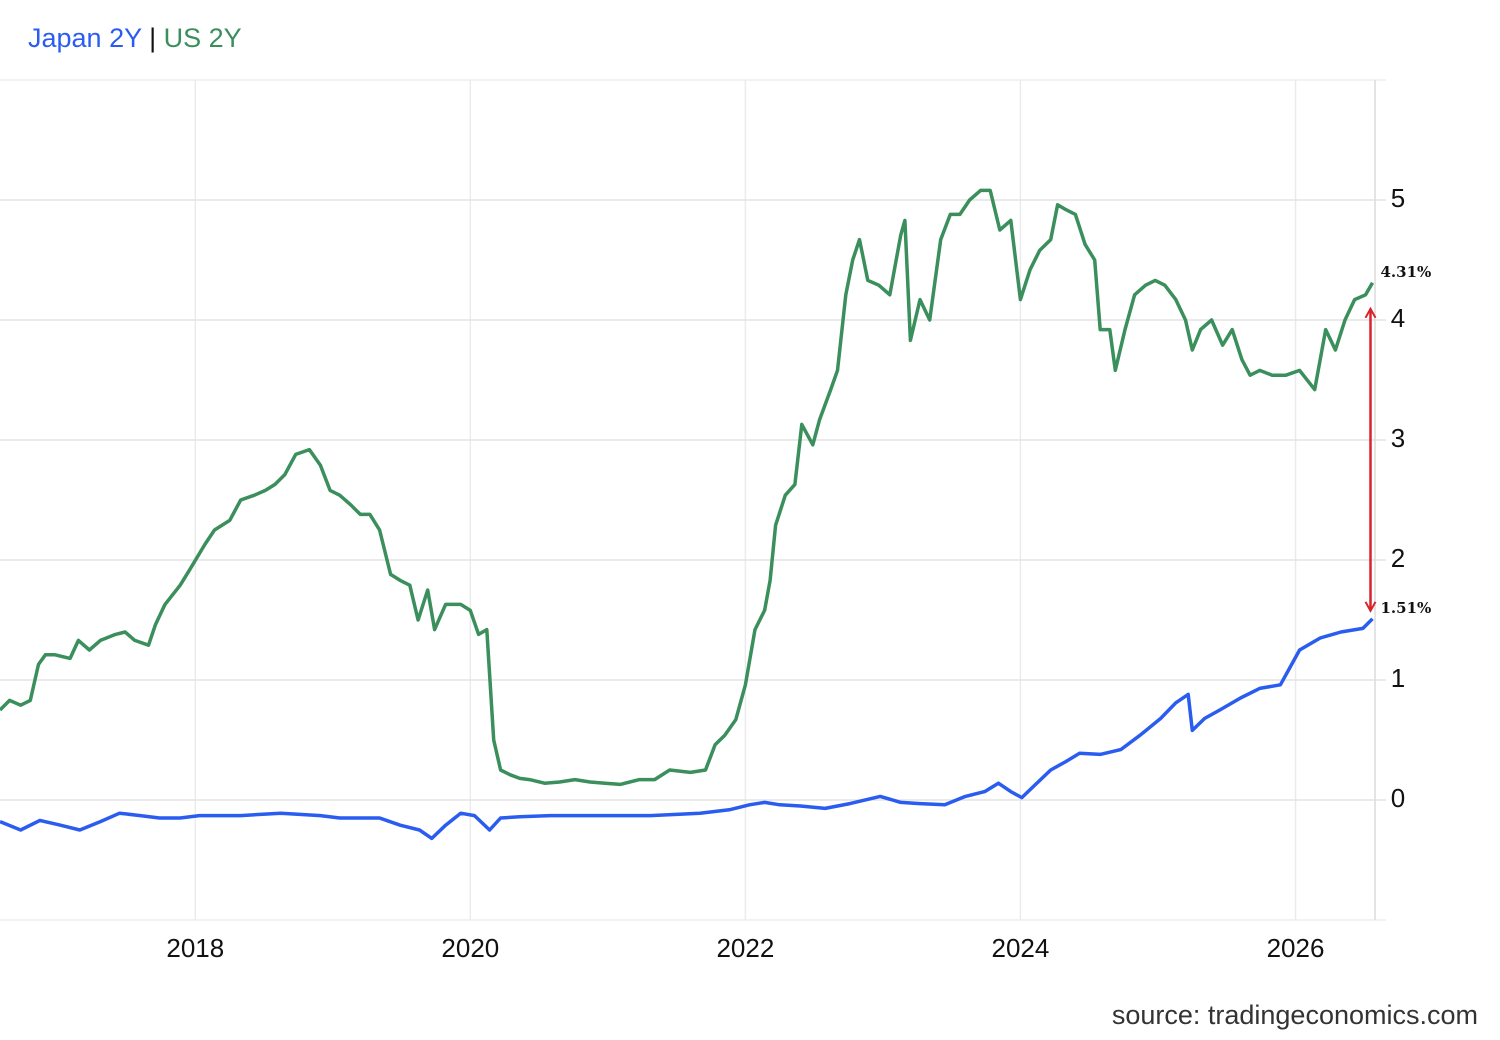  Describe the element at coordinates (1398, 558) in the screenshot. I see `y-tick-label: 2` at that location.